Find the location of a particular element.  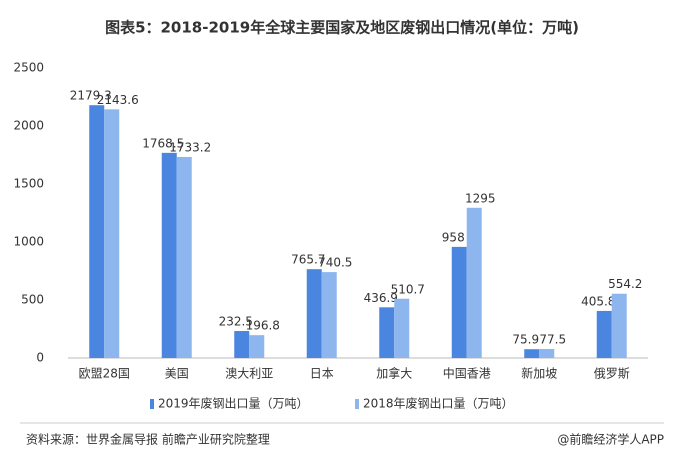

legend-label: 2019年废钢出口量（万吨） is located at coordinates (233, 403).